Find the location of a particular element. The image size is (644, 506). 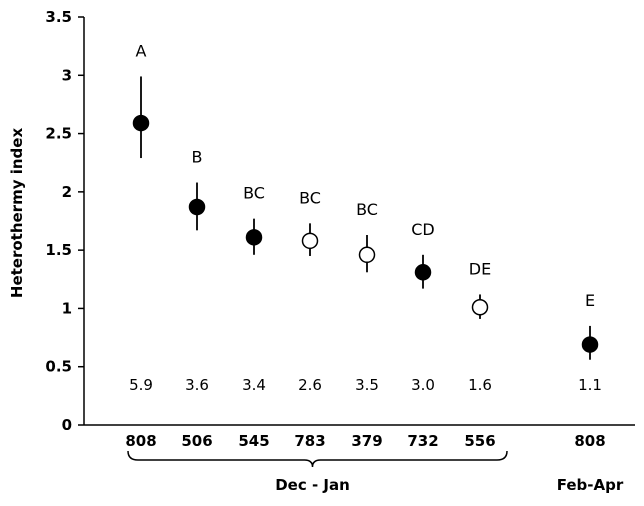

y-tick-label: 2 is located at coordinates (67, 192).